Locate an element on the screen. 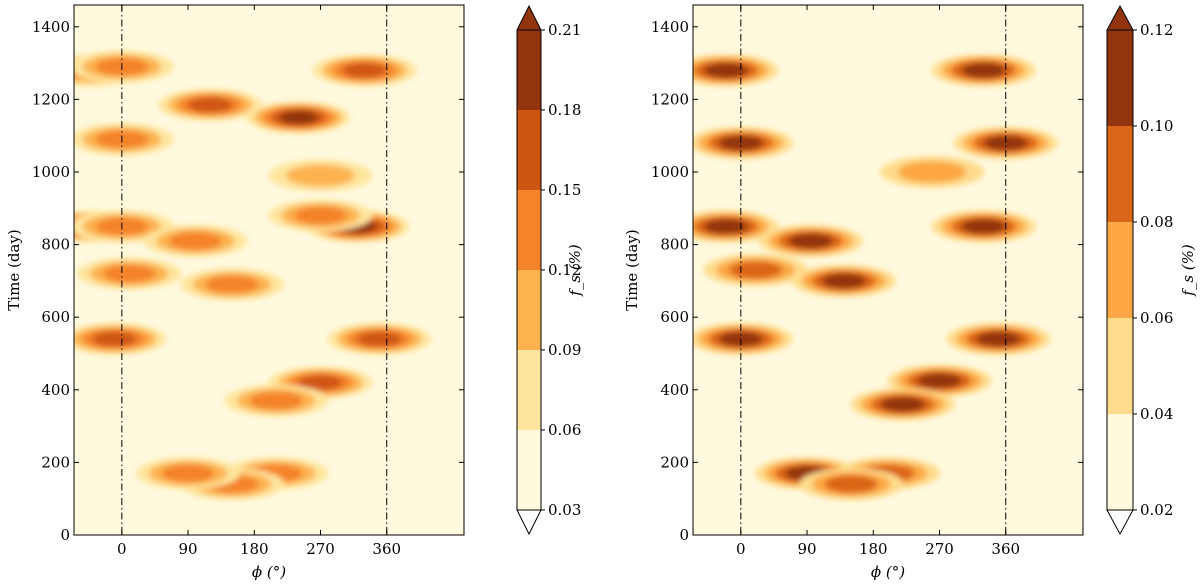 The image size is (1200, 586). right-y-tick-label: 1400 is located at coordinates (670, 27).